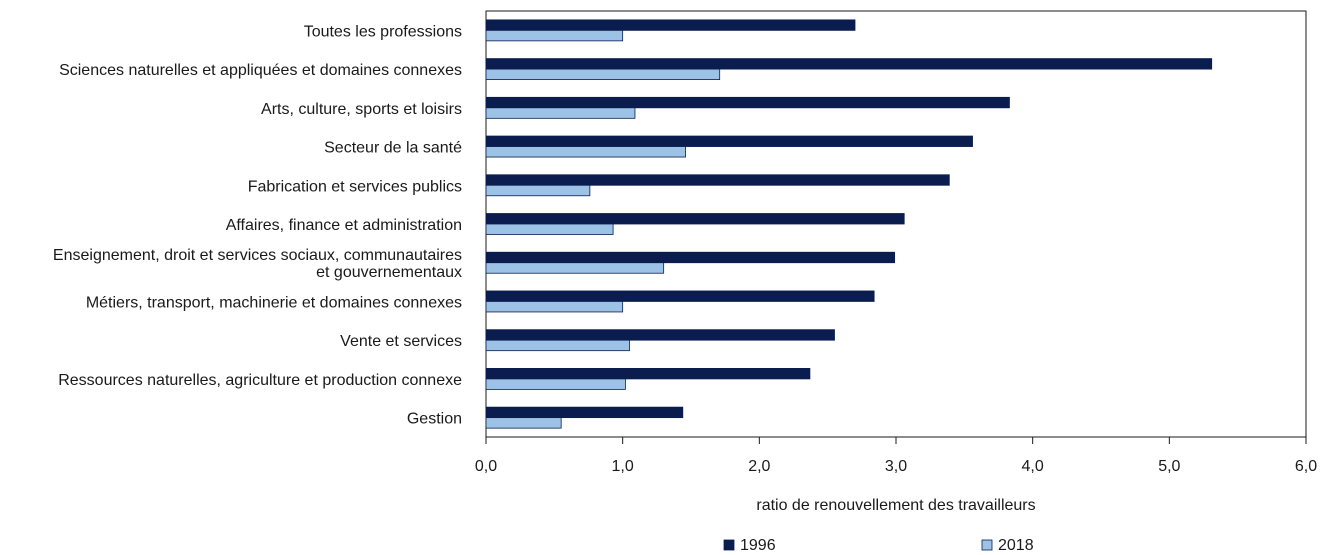  What do you see at coordinates (1016, 545) in the screenshot?
I see `legend-label-2018: 2018` at bounding box center [1016, 545].